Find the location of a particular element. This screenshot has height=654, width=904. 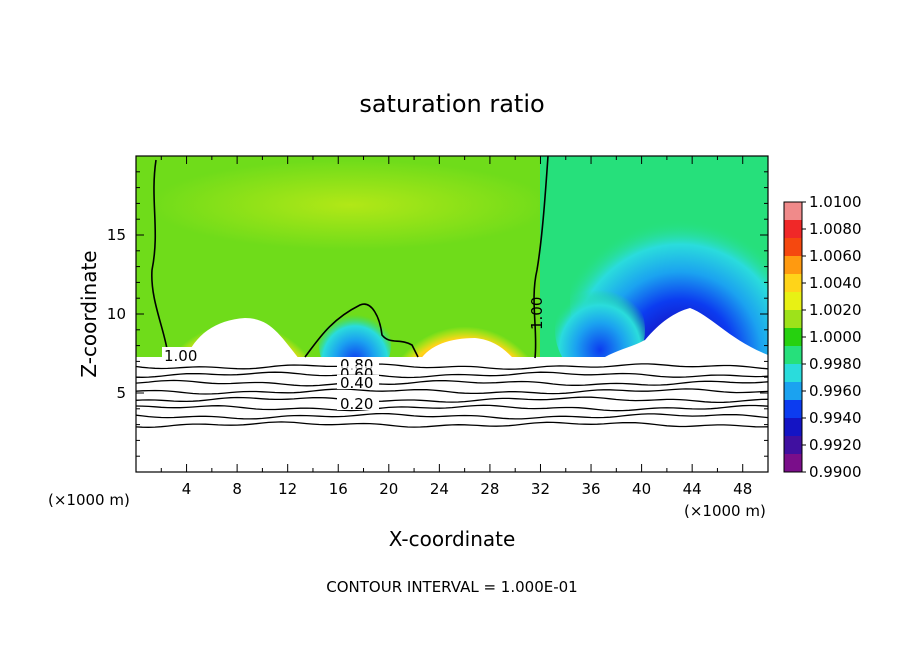

x-tick-label: 44 is located at coordinates (692, 489).